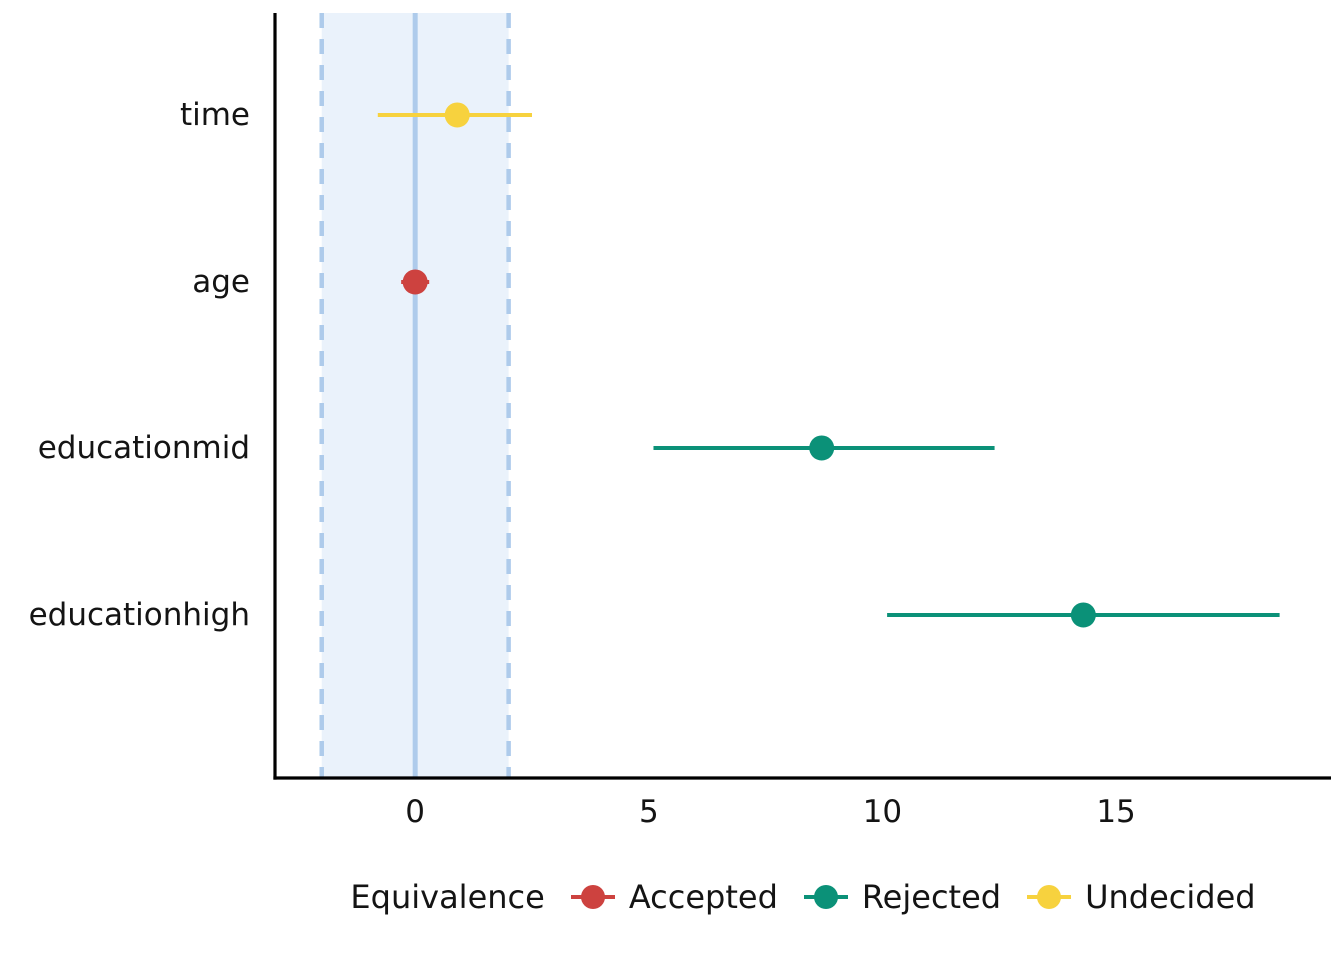 This screenshot has height=960, width=1344. What do you see at coordinates (1049, 897) in the screenshot?
I see `legend-key-undecided-icon` at bounding box center [1049, 897].